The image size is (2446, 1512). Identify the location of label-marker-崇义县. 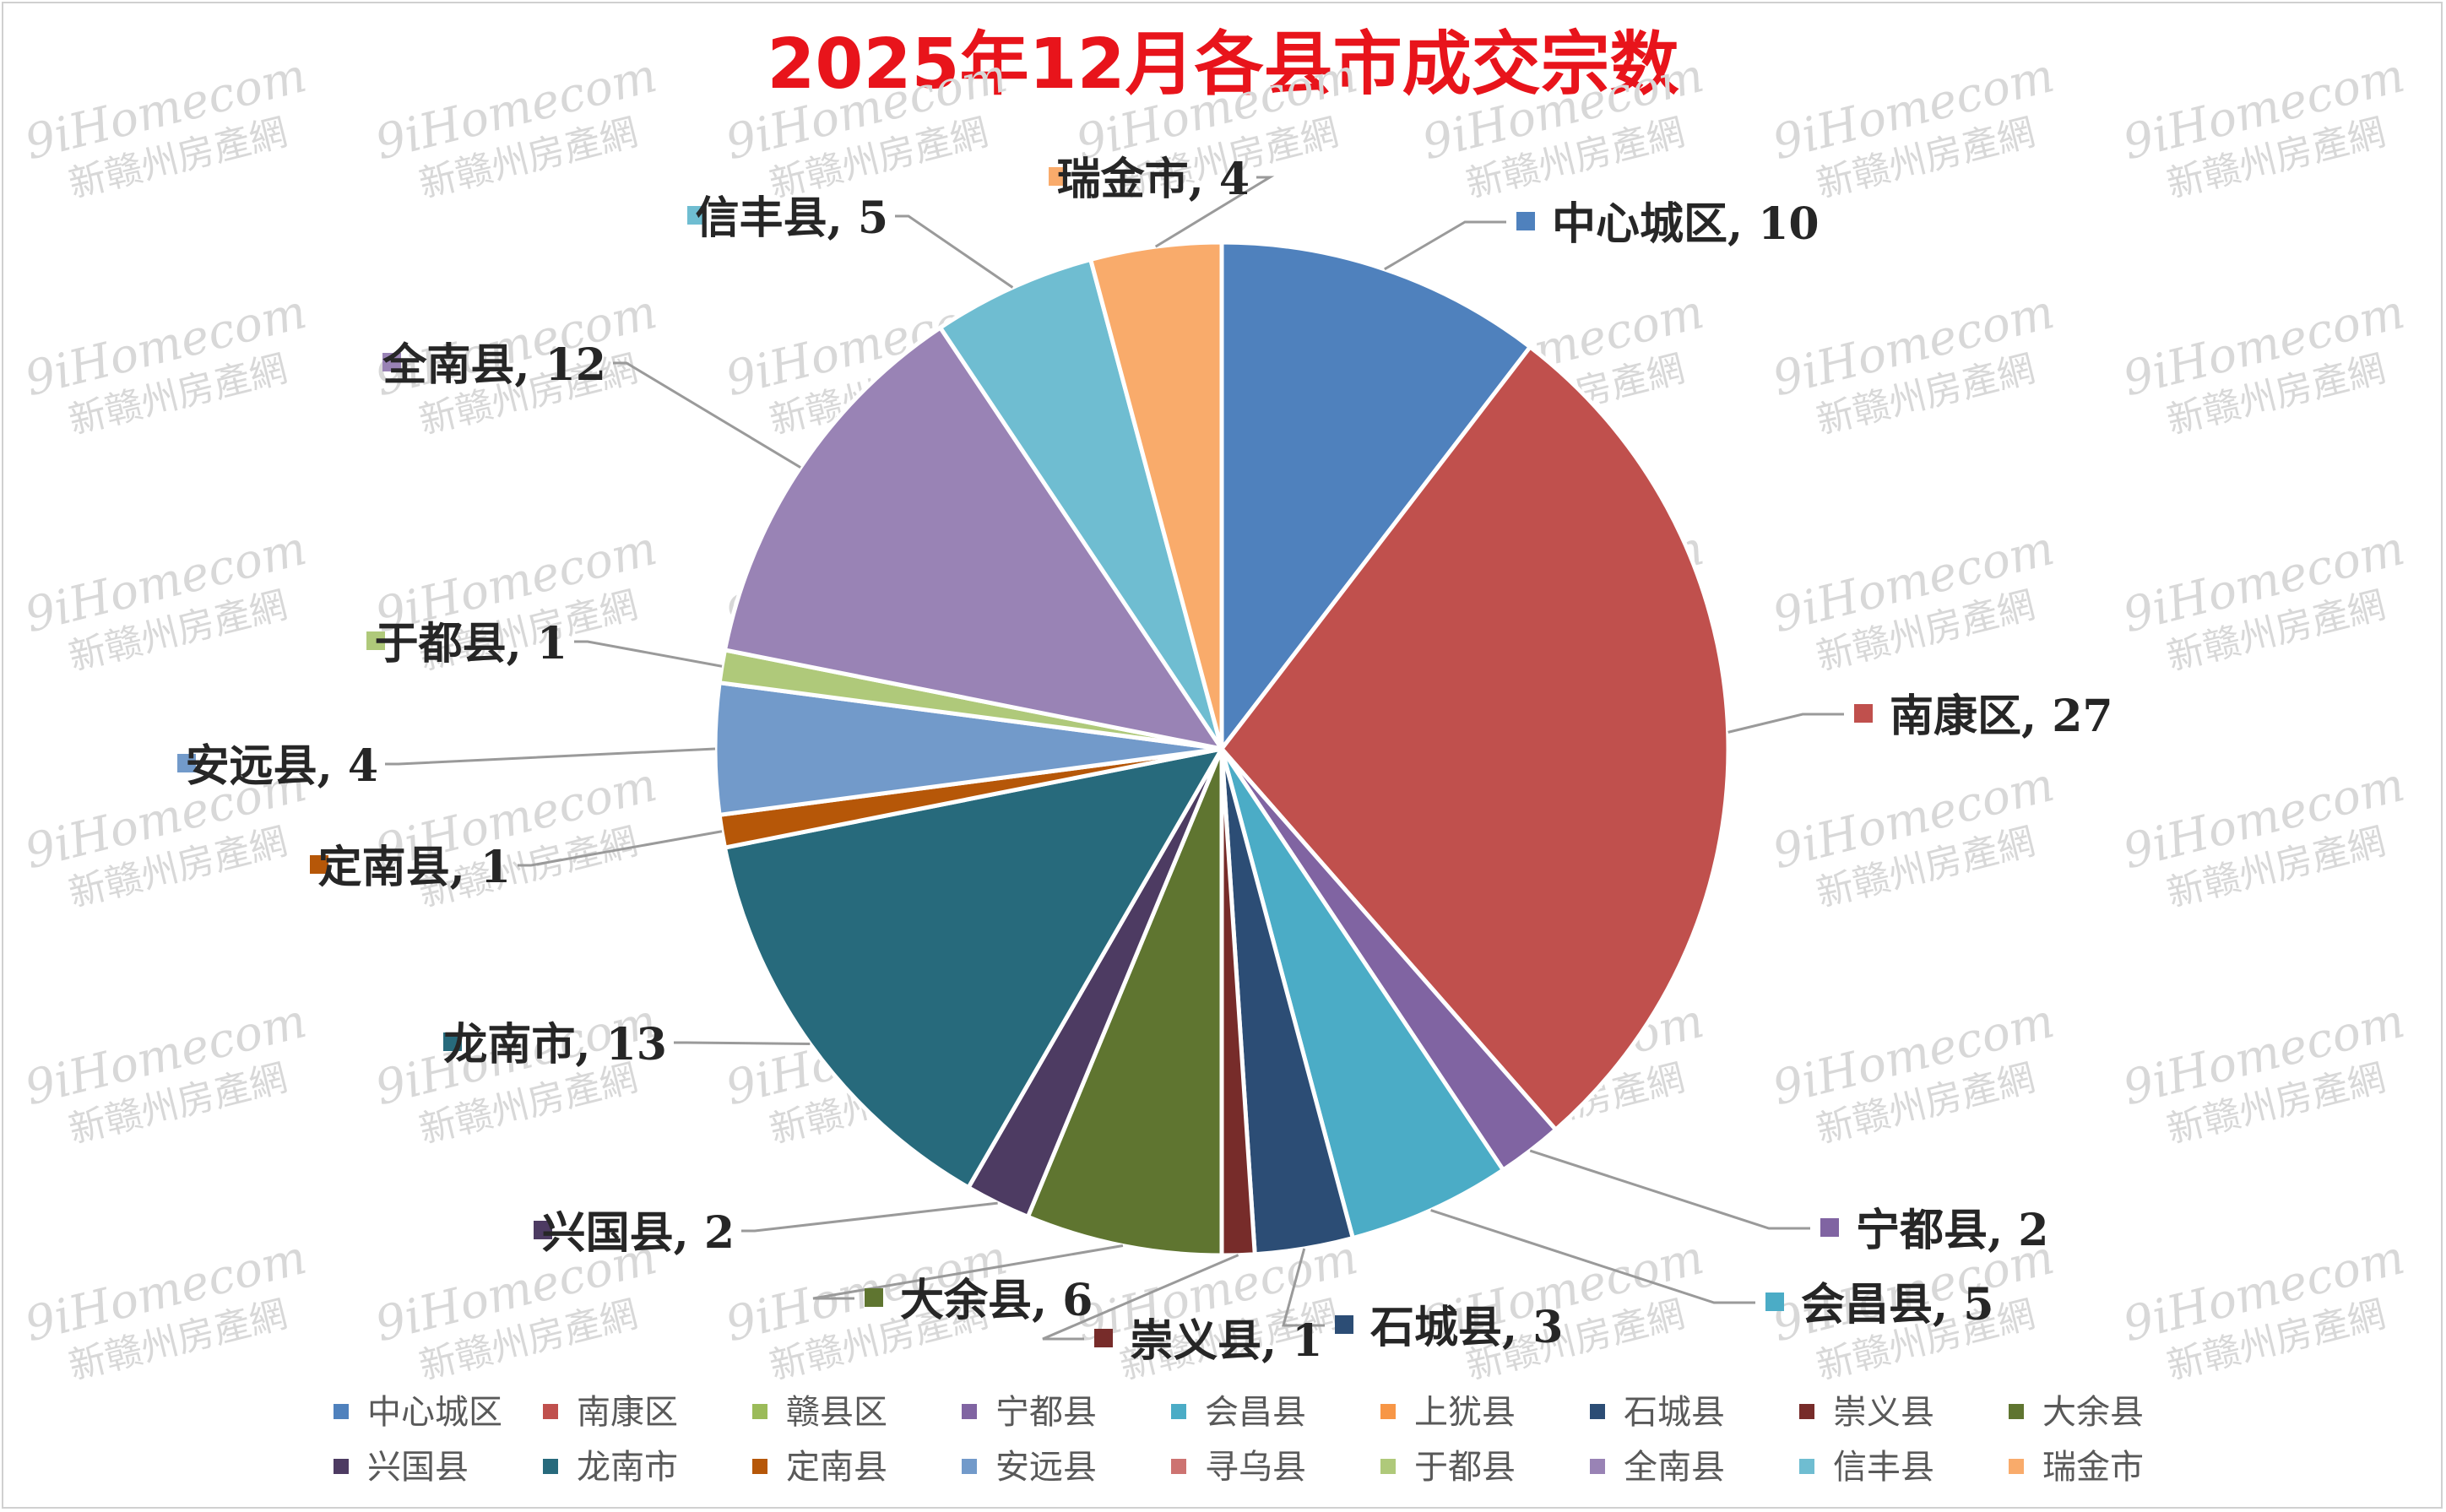
(1103, 1338).